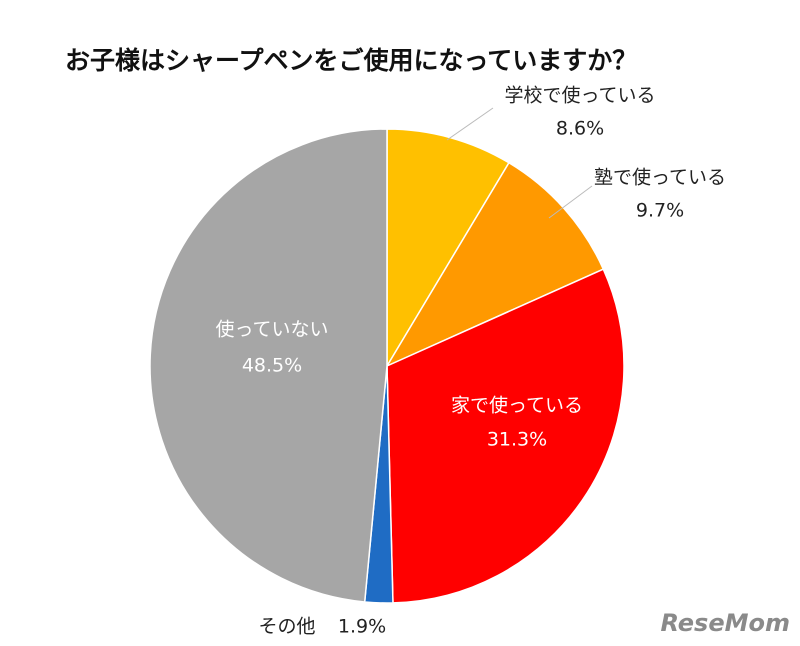 This screenshot has height=646, width=800. I want to click on slice-label: その他, so click(286, 627).